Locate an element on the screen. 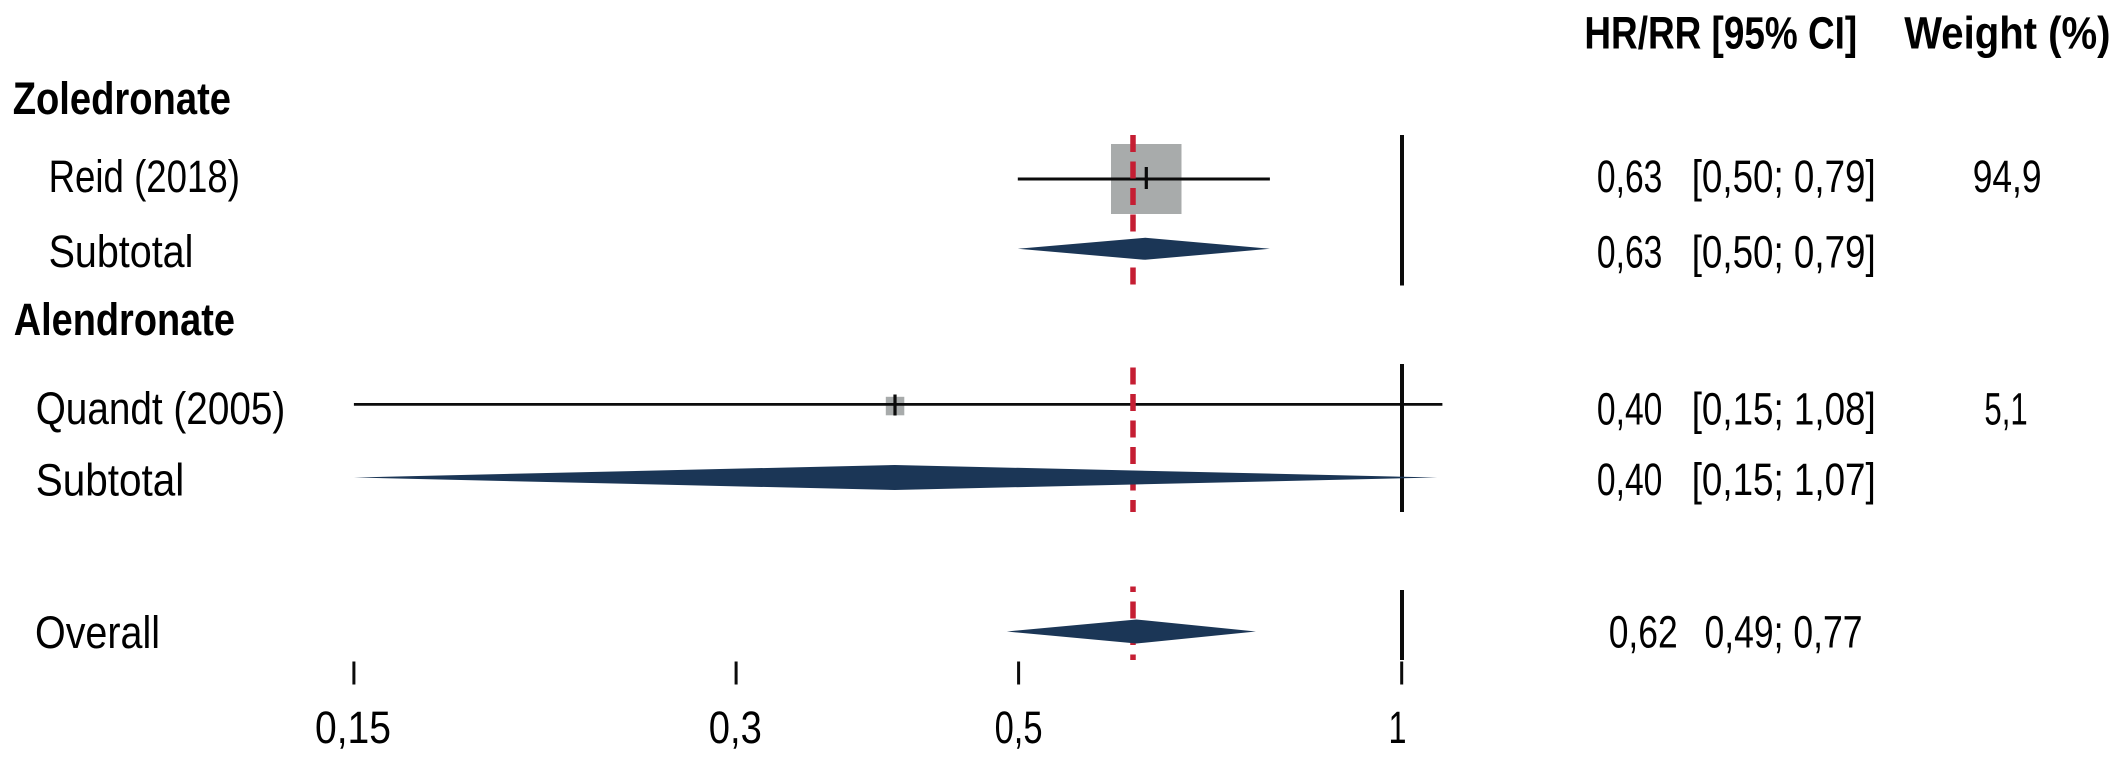 This screenshot has height=757, width=2125. svg-text: 0,62 is located at coordinates (1643, 632).